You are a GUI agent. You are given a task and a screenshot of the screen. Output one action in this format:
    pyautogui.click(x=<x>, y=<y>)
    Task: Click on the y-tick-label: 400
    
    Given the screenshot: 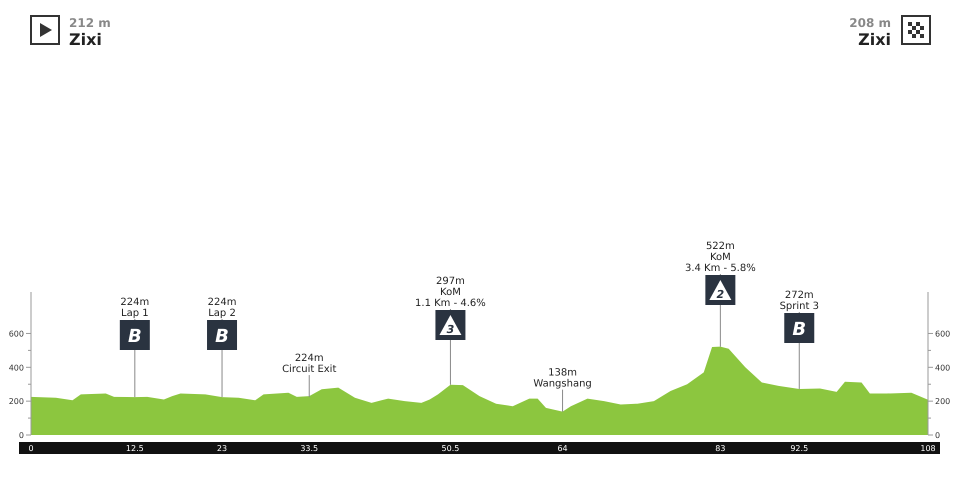 What is the action you would take?
    pyautogui.click(x=16, y=367)
    